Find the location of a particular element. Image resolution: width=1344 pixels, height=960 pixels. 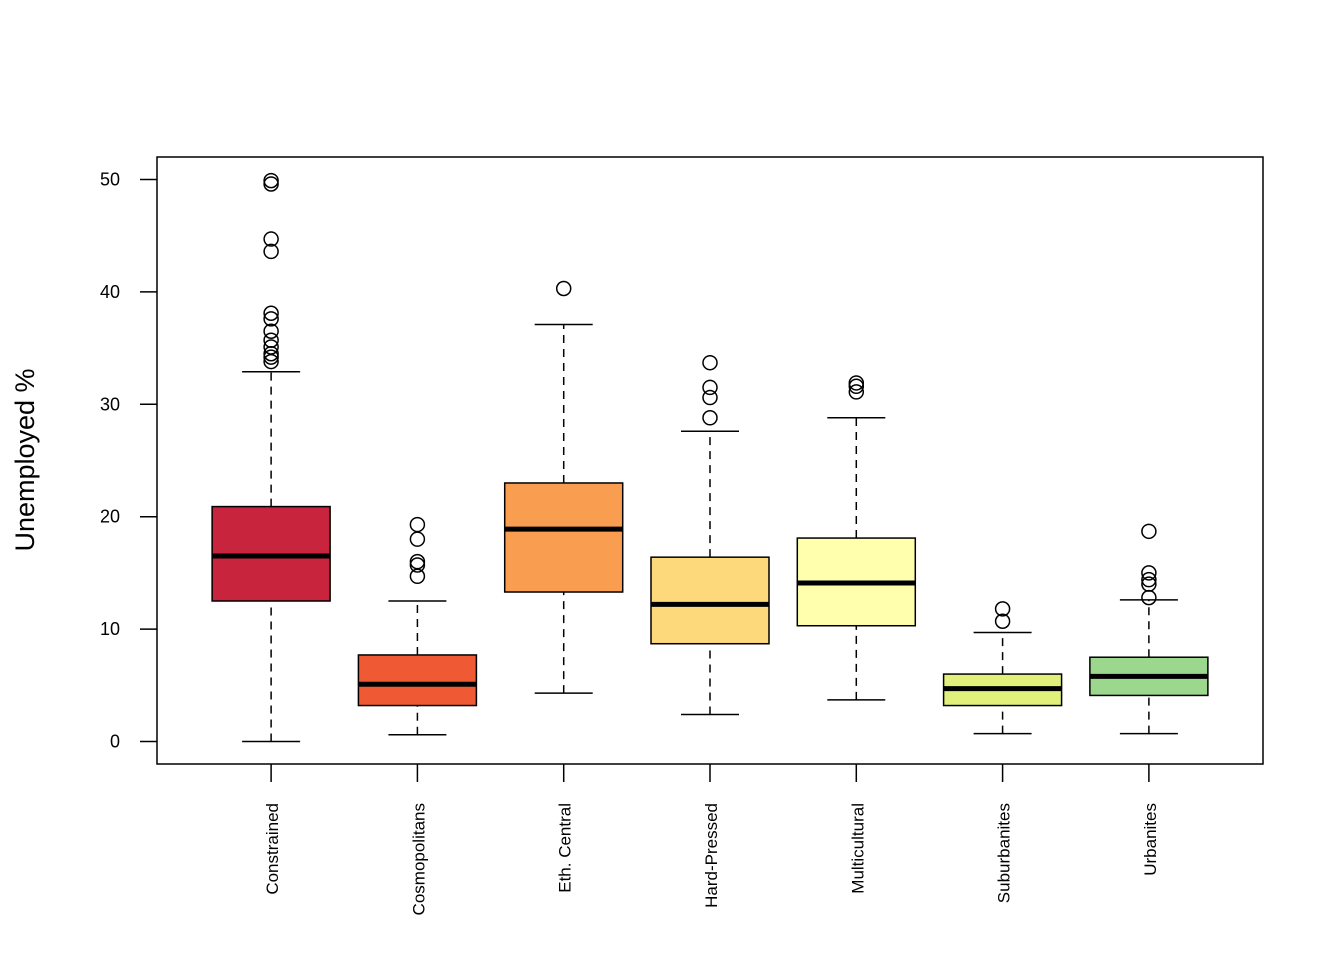

x-tick-label: Cosmopolitans is located at coordinates (418, 859).